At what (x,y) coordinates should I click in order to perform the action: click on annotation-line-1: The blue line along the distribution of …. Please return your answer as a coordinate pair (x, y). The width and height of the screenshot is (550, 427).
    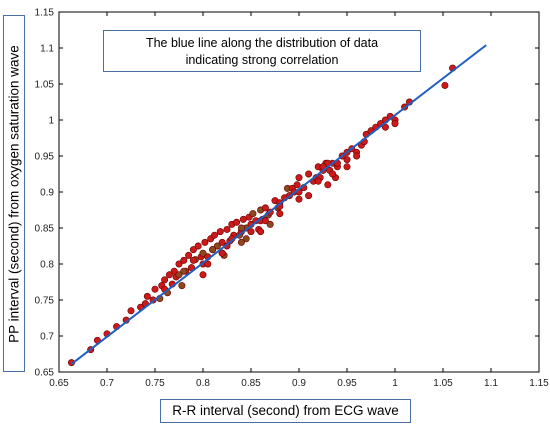
    Looking at the image, I should click on (262, 43).